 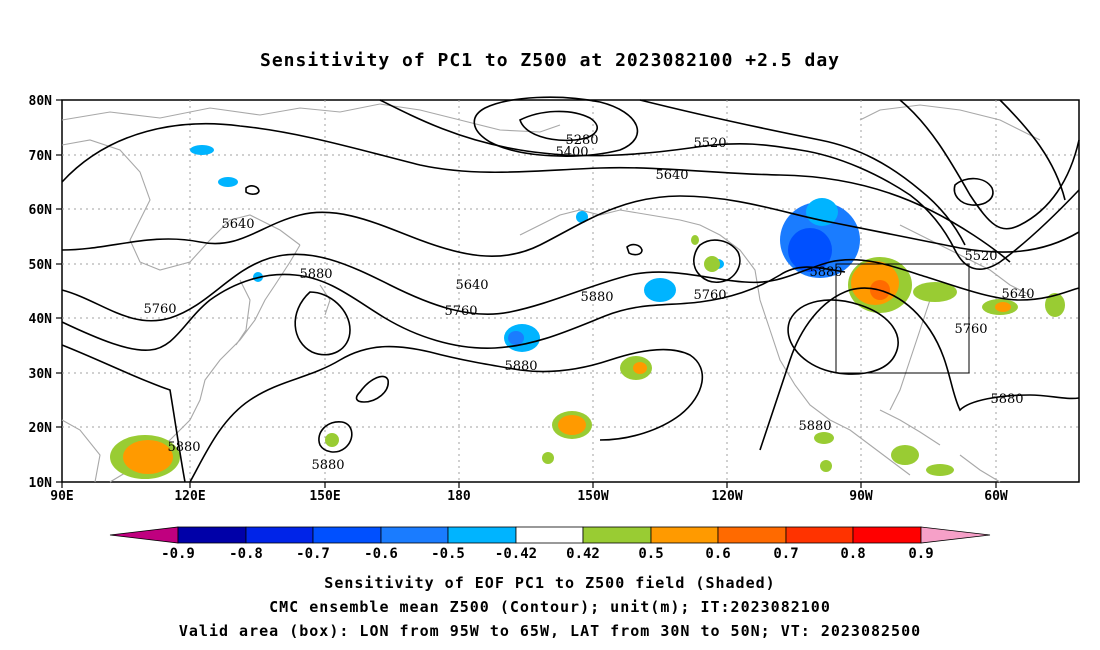 What do you see at coordinates (529, 496) in the screenshot?
I see `longitude-labels: 90E 120E 150E 180 150W 120W 90W 60W` at bounding box center [529, 496].